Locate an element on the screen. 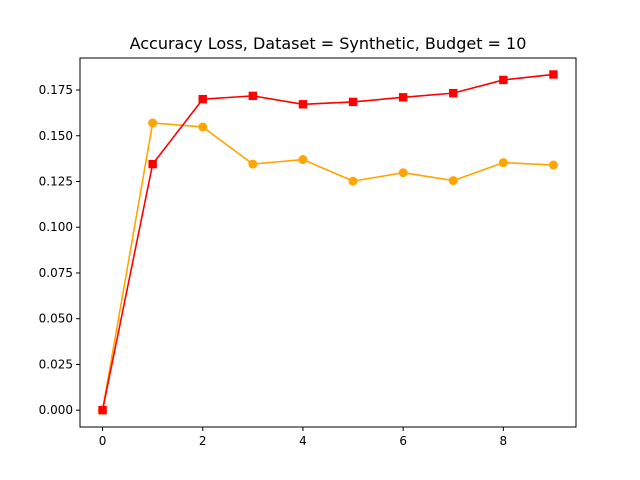 The width and height of the screenshot is (640, 480). x-tick-label: 6 is located at coordinates (403, 441).